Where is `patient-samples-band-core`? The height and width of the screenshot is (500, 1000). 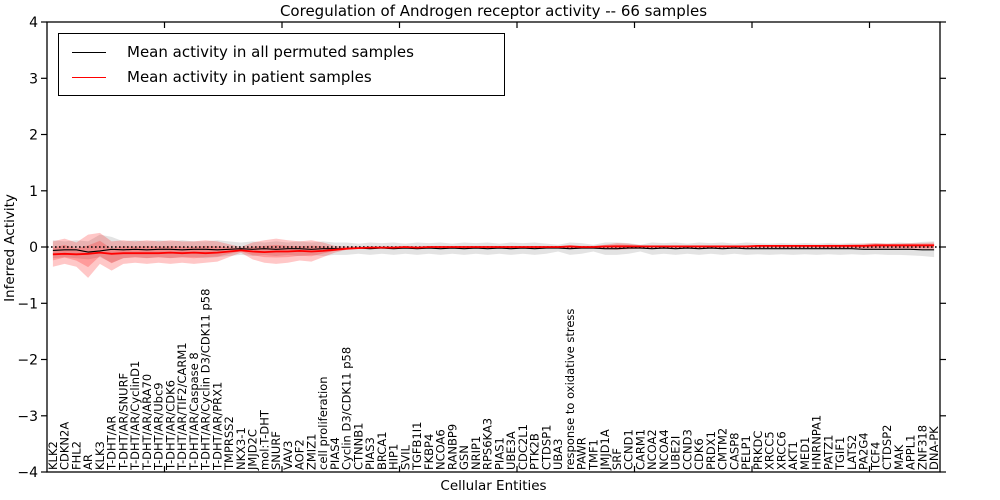 patient-samples-band-core is located at coordinates (493, 254).